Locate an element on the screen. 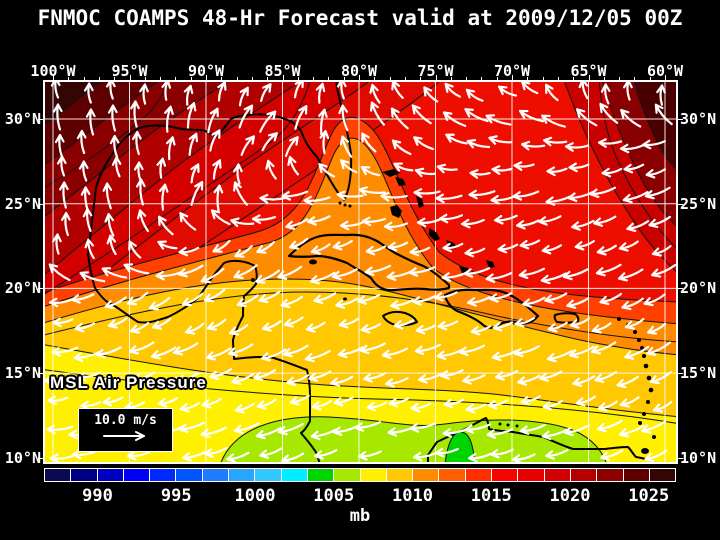 The width and height of the screenshot is (720, 540). colorbar-unit: mb is located at coordinates (360, 516).